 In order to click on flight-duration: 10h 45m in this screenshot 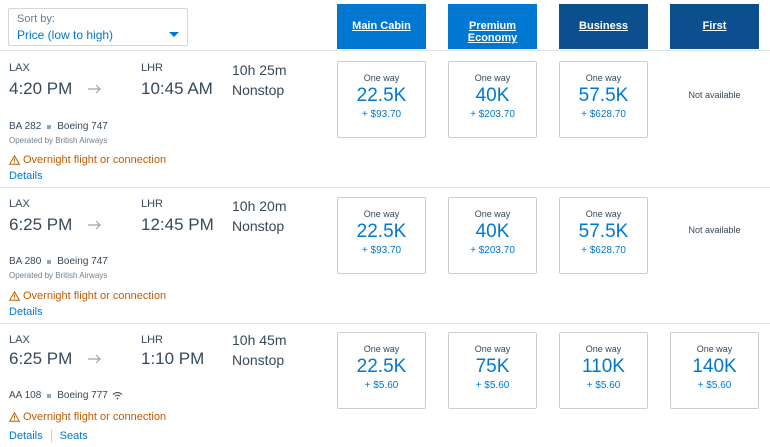, I will do `click(259, 340)`.